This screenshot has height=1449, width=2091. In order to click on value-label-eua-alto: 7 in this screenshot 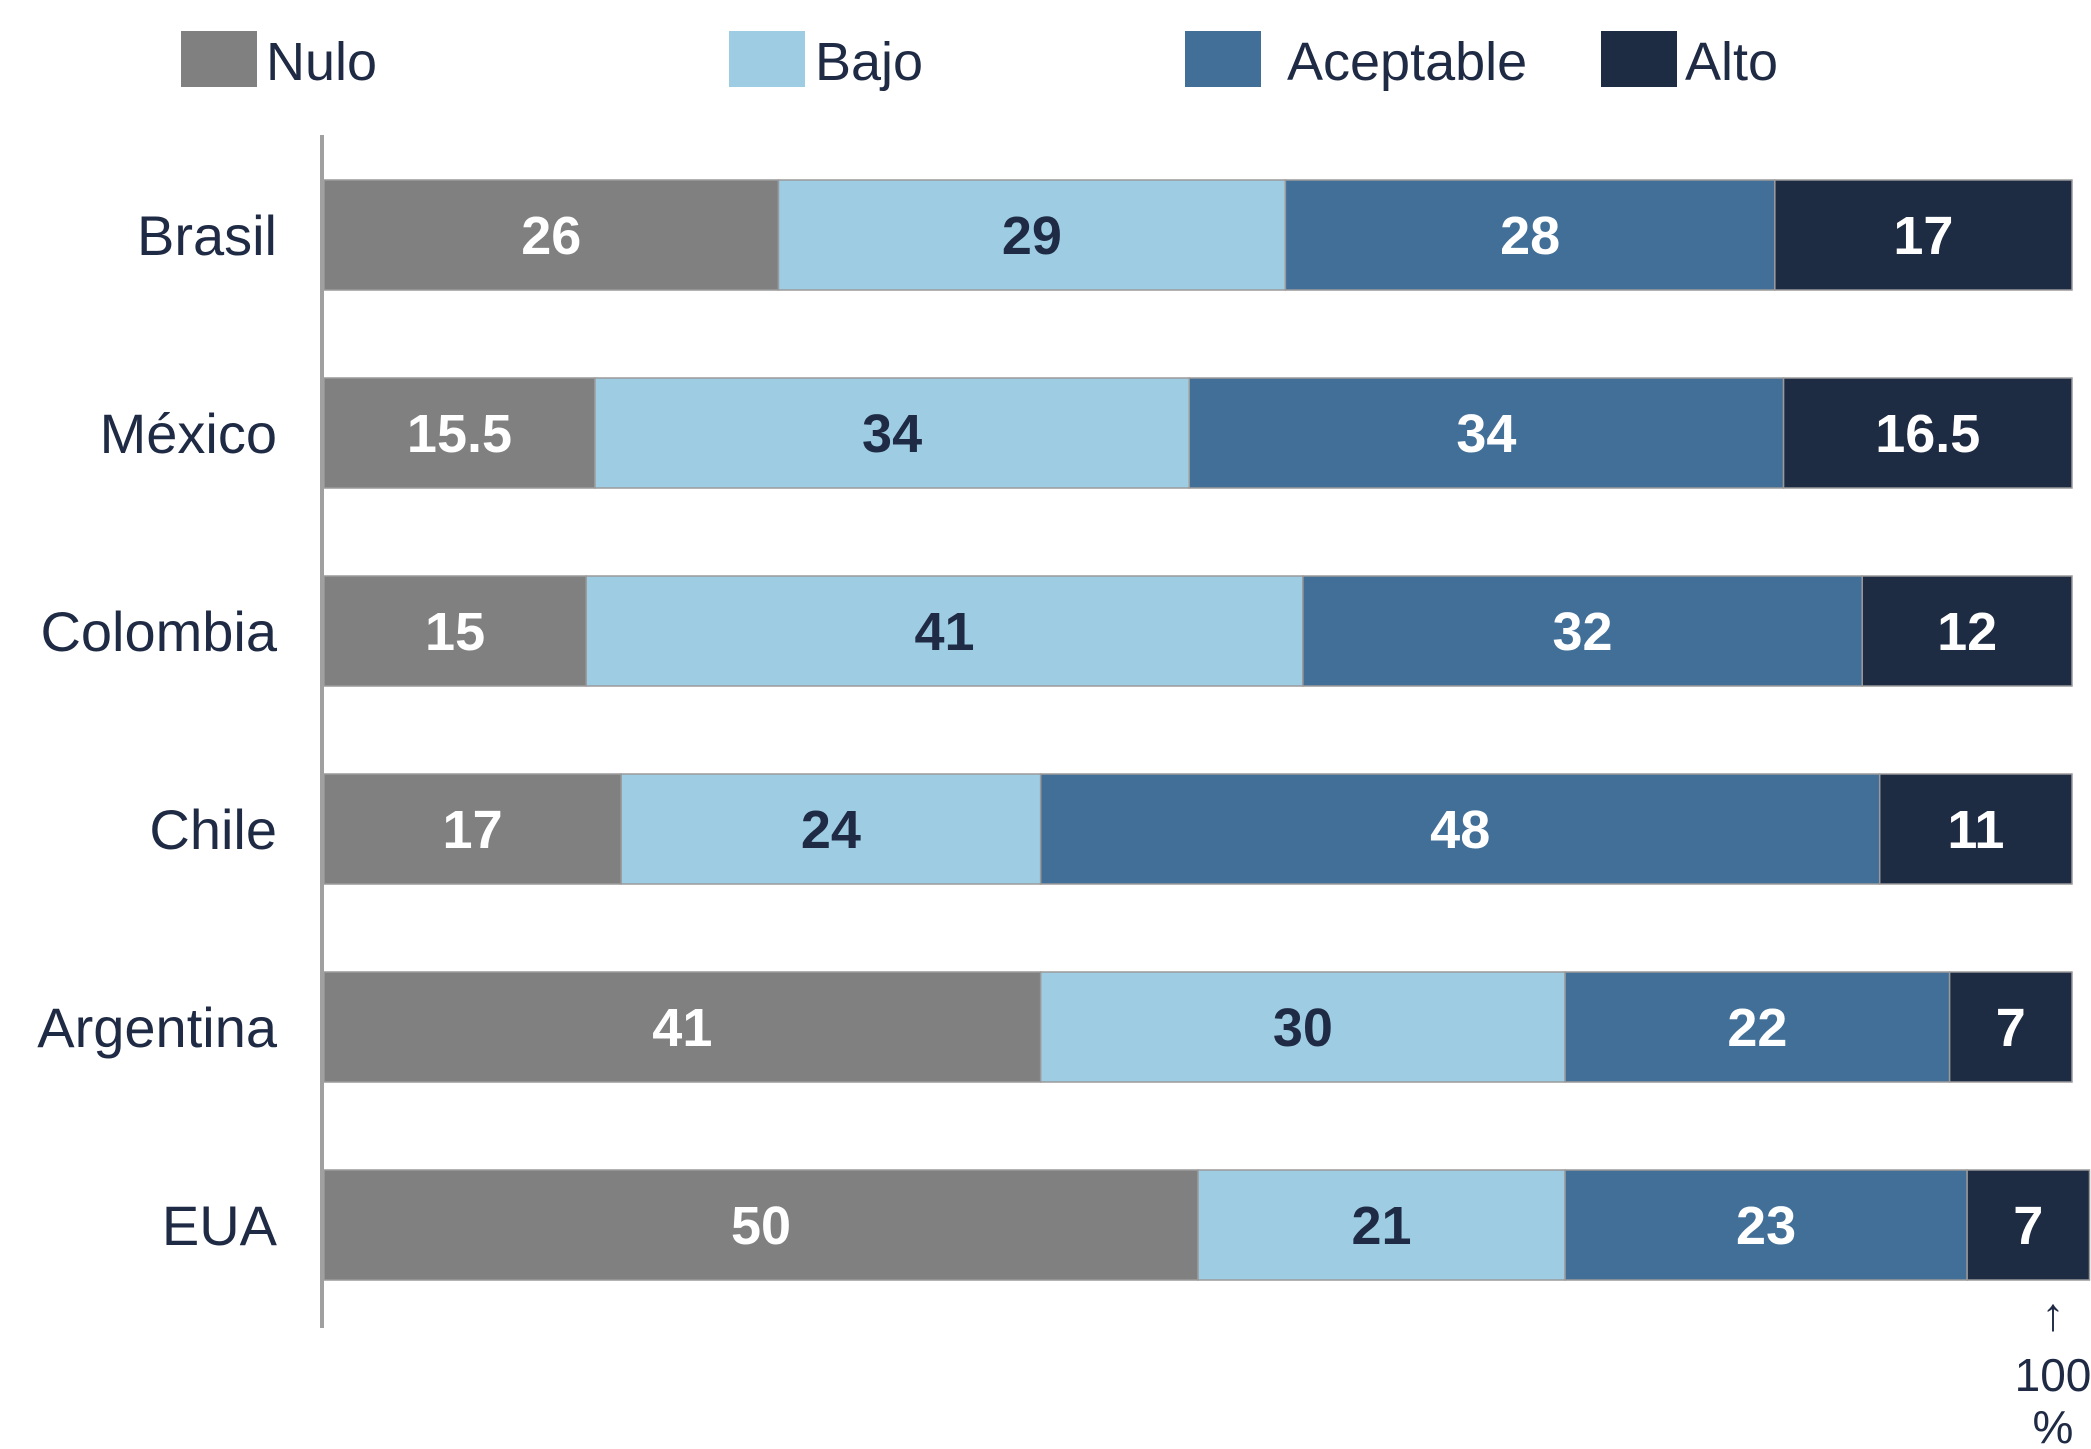, I will do `click(2028, 1226)`.